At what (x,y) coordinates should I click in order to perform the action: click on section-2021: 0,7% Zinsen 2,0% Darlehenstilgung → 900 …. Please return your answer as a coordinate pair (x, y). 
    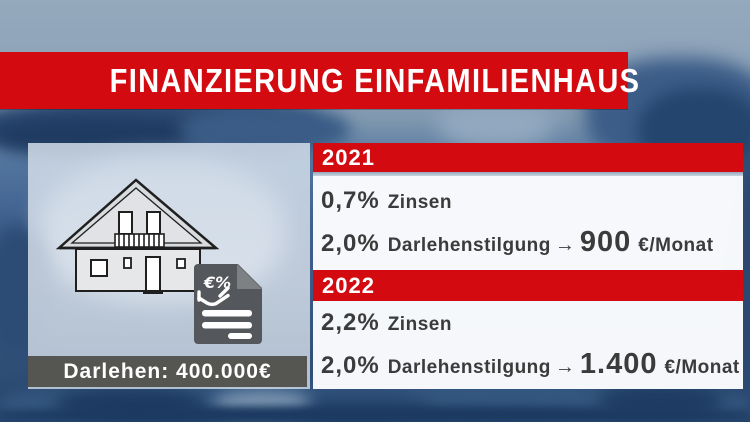
    Looking at the image, I should click on (528, 223).